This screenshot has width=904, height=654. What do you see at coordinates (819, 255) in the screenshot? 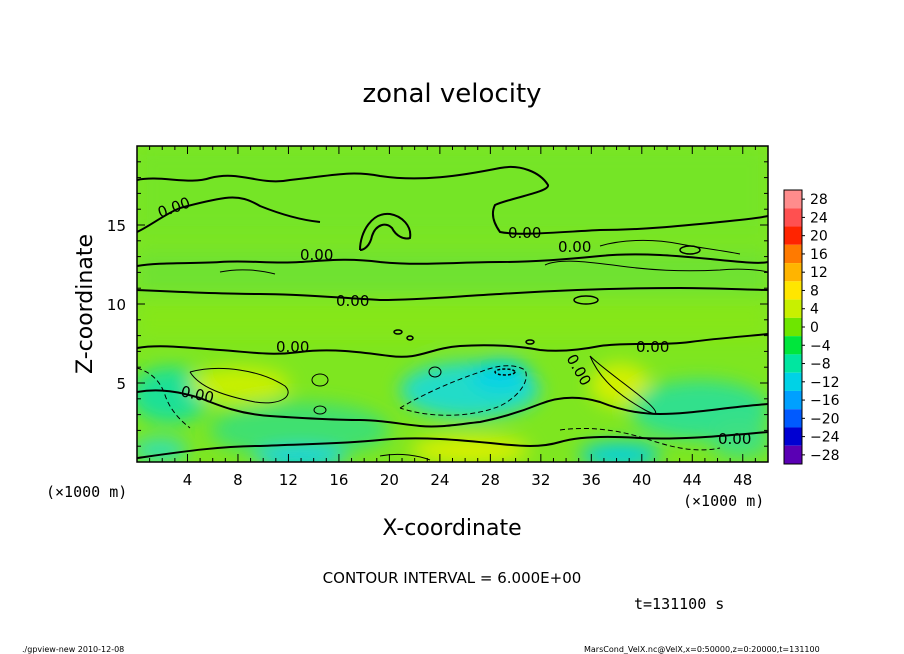
I see `colorbar-label: 16` at bounding box center [819, 255].